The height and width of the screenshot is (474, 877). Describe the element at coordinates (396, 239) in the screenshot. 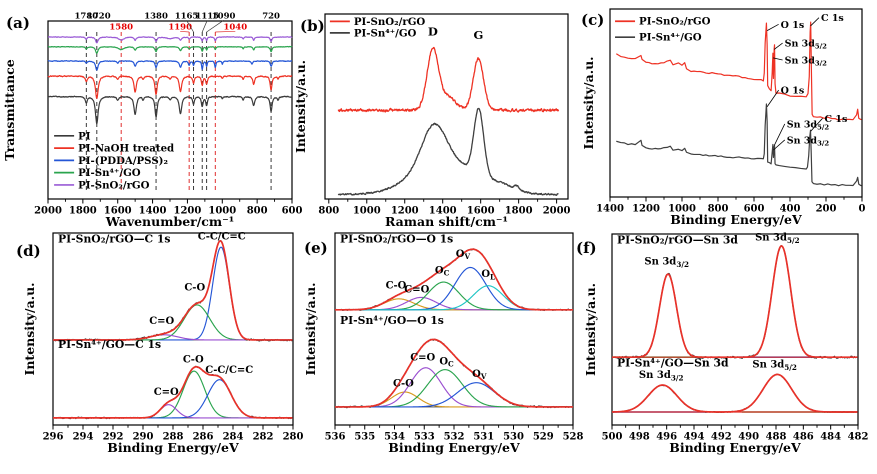

I see `sub-title: PI-SnO₂/rGO—O 1s` at that location.